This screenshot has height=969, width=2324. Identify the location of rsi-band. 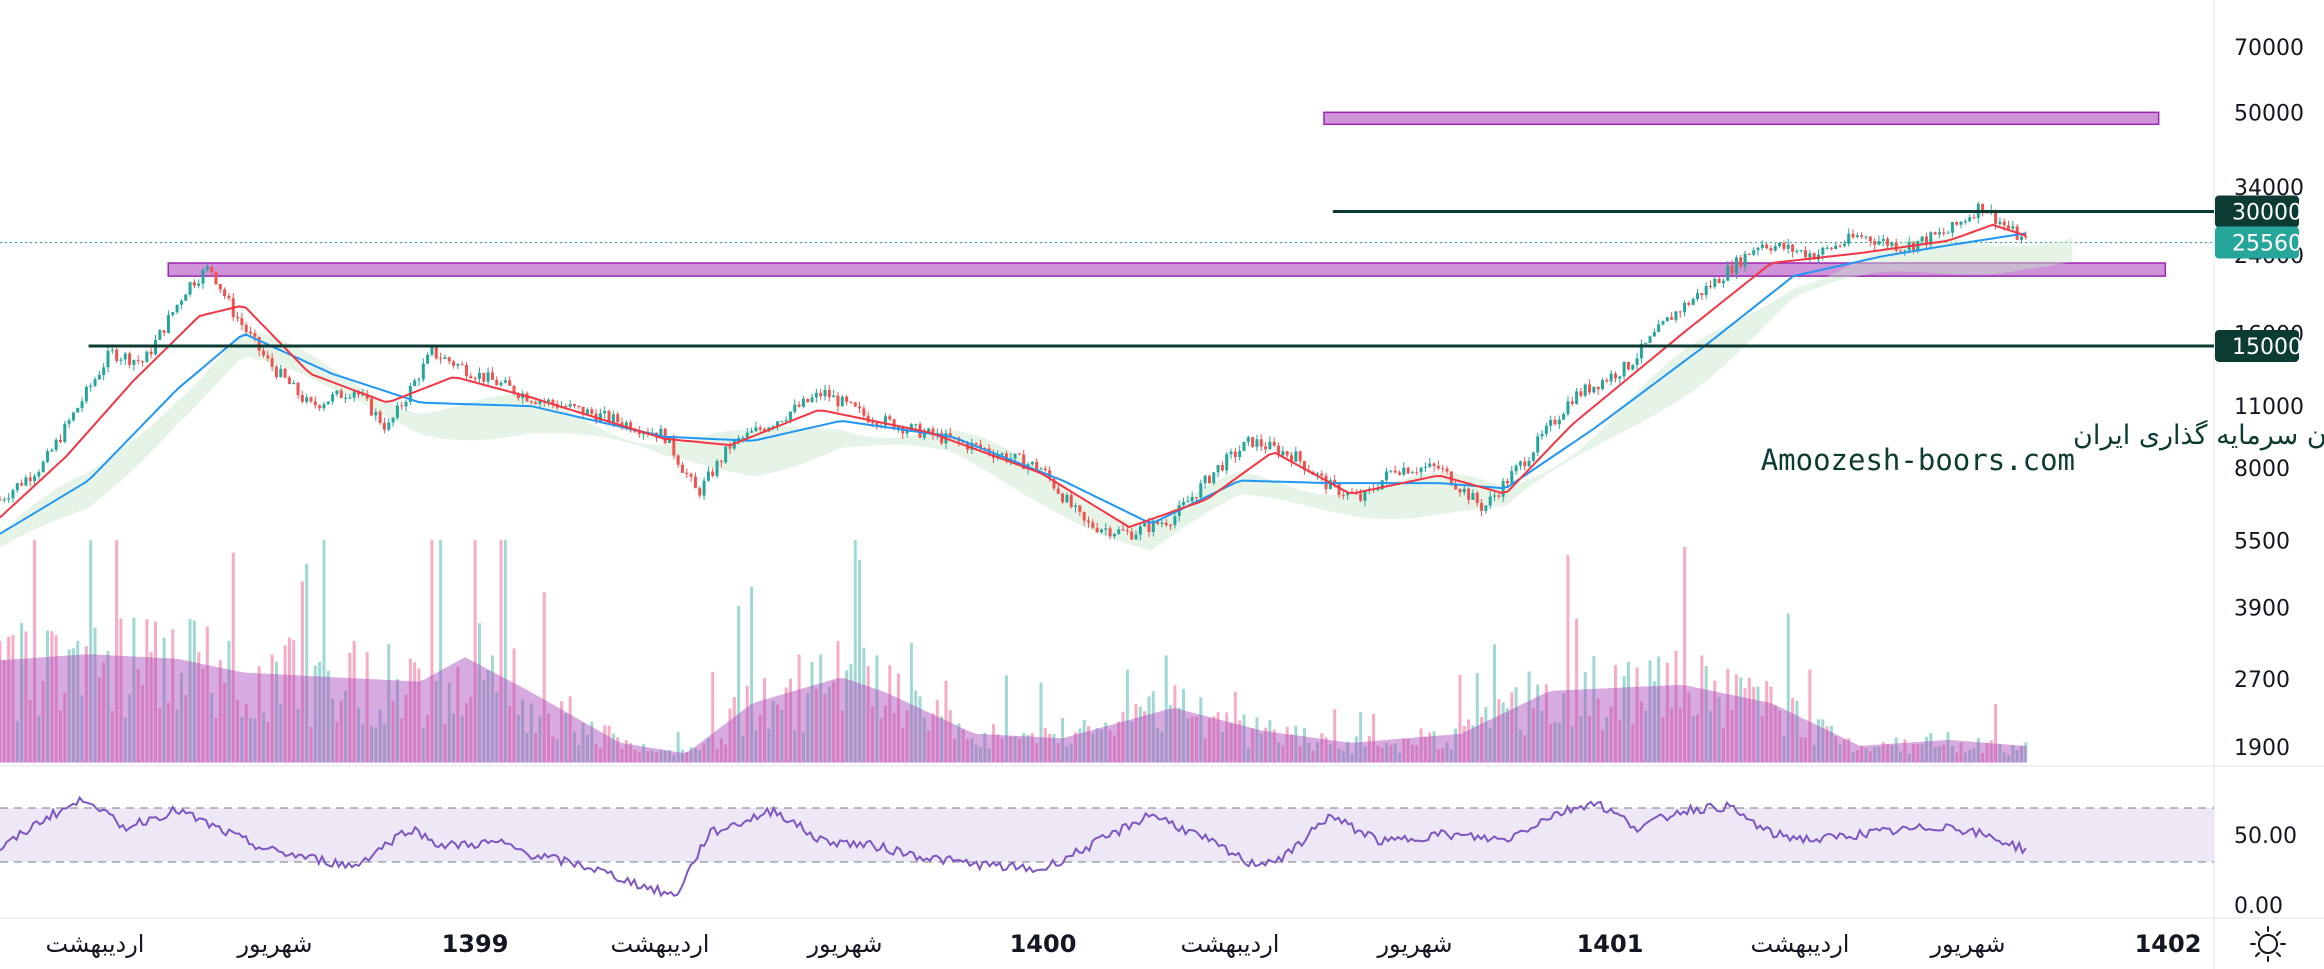
(1107, 835).